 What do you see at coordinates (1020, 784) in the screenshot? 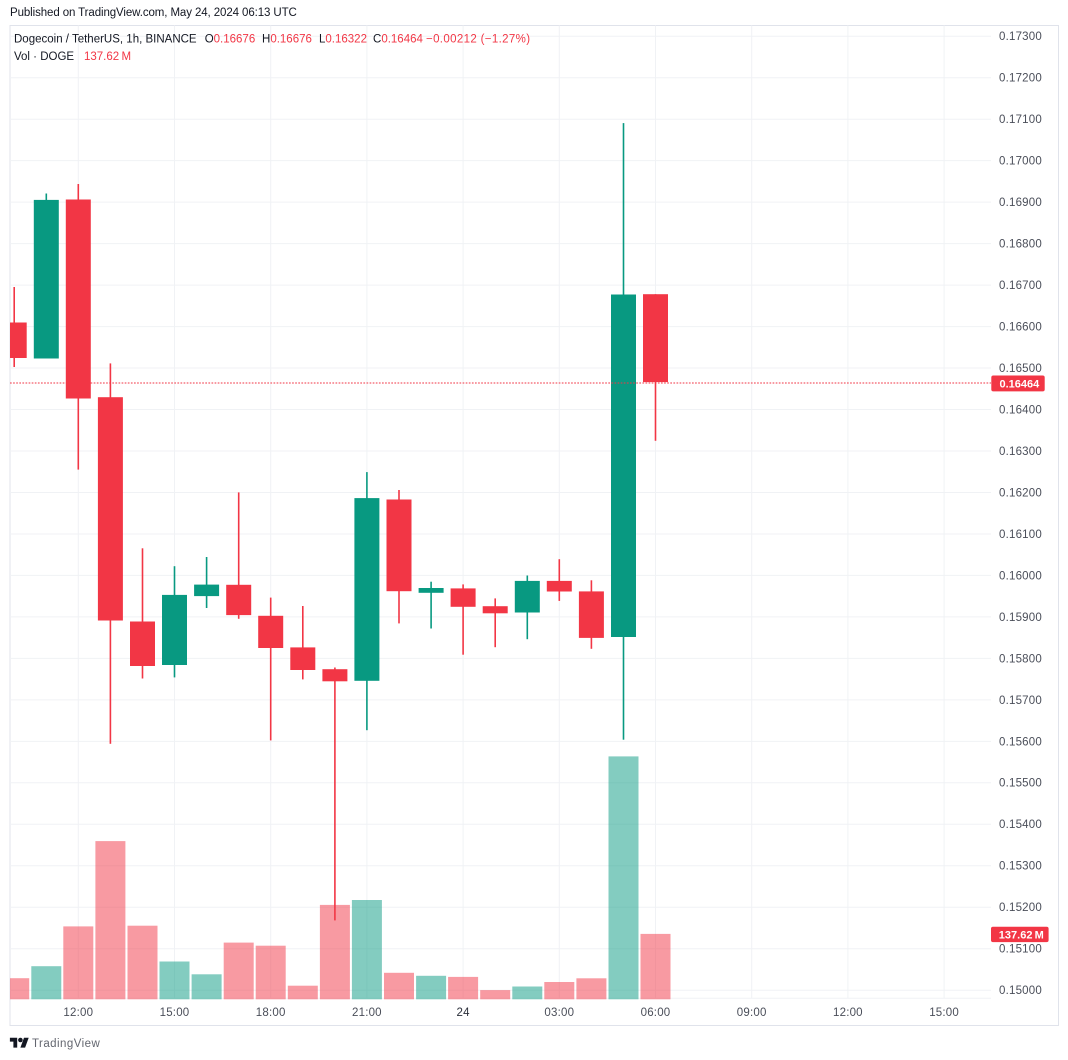
I see `svg-text: 0.15500` at bounding box center [1020, 784].